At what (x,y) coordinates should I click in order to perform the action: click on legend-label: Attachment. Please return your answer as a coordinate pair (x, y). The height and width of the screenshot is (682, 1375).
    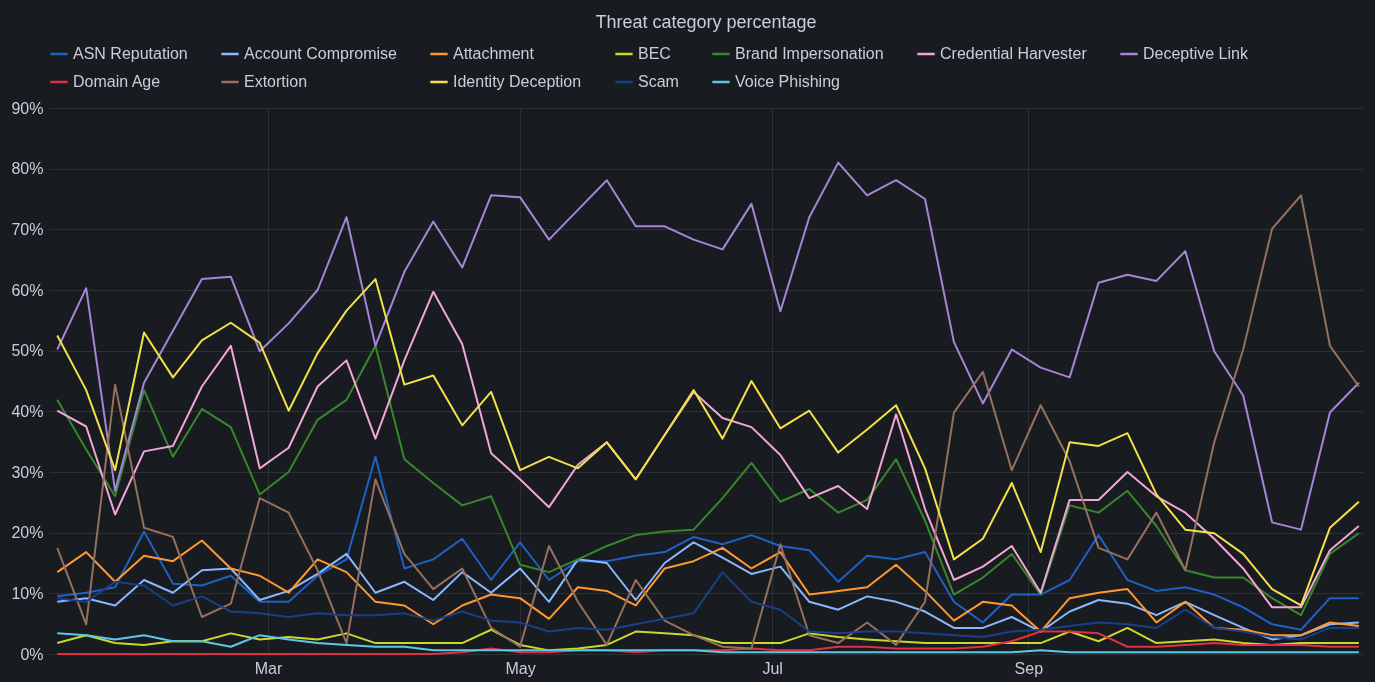
    Looking at the image, I should click on (494, 53).